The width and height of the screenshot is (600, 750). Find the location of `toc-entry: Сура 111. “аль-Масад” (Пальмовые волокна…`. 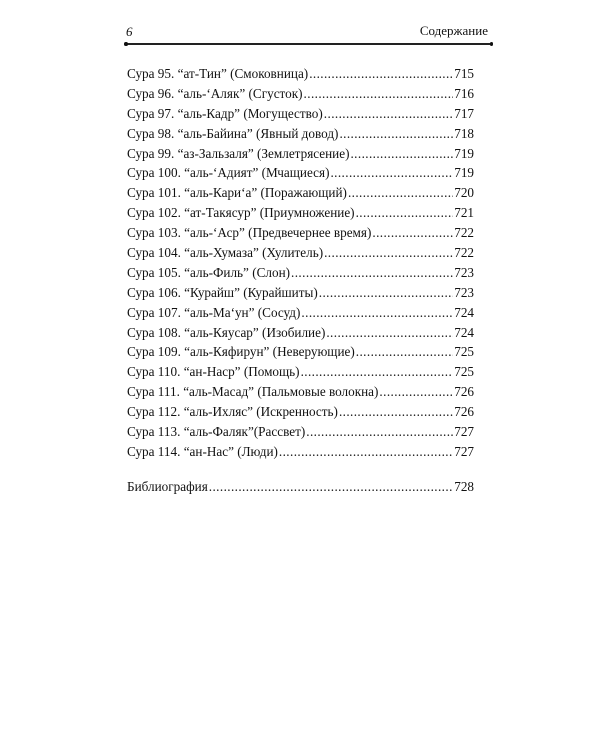

toc-entry: Сура 111. “аль-Масад” (Пальмовые волокна… is located at coordinates (300, 394).